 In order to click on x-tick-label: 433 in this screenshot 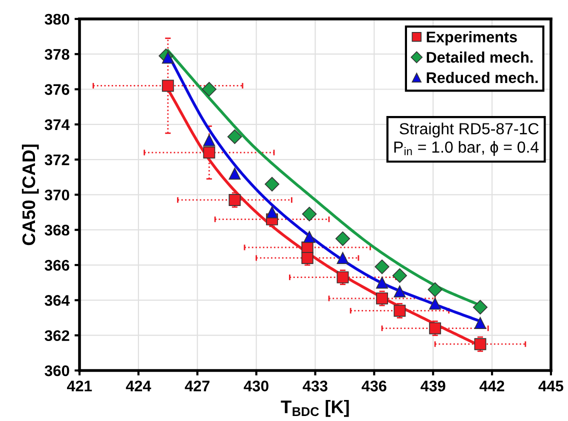, I will do `click(315, 386)`.